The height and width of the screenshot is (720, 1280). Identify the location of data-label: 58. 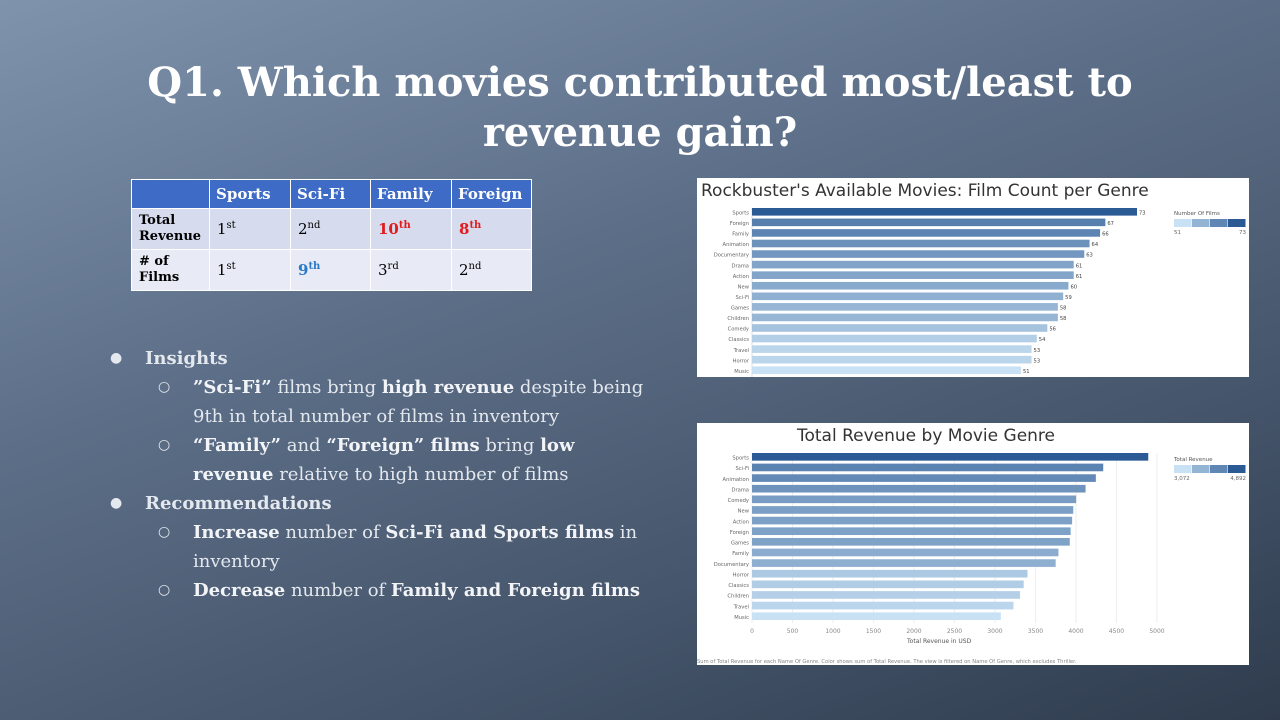
(1063, 319).